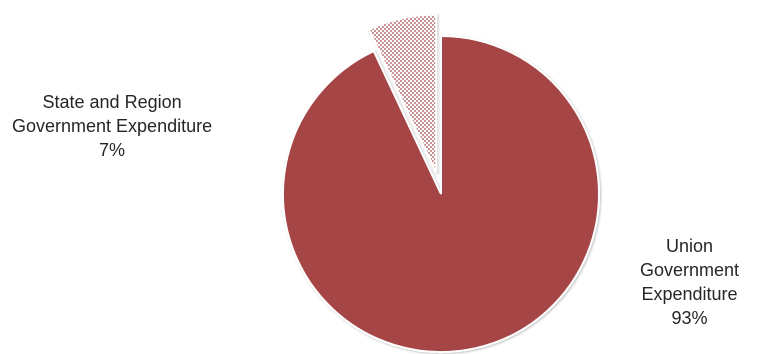  What do you see at coordinates (689, 294) in the screenshot?
I see `slice-label-line: Expenditure` at bounding box center [689, 294].